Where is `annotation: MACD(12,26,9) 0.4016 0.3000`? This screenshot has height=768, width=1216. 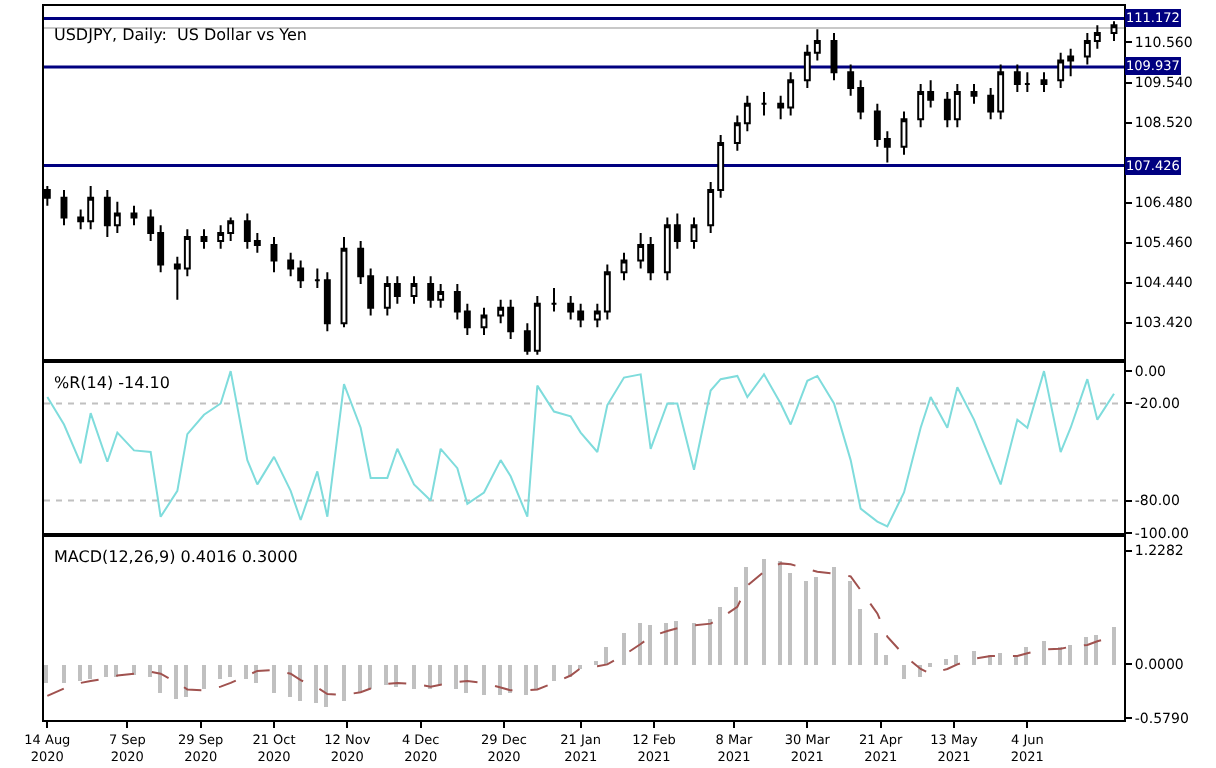
annotation: MACD(12,26,9) 0.4016 0.3000 is located at coordinates (176, 557).